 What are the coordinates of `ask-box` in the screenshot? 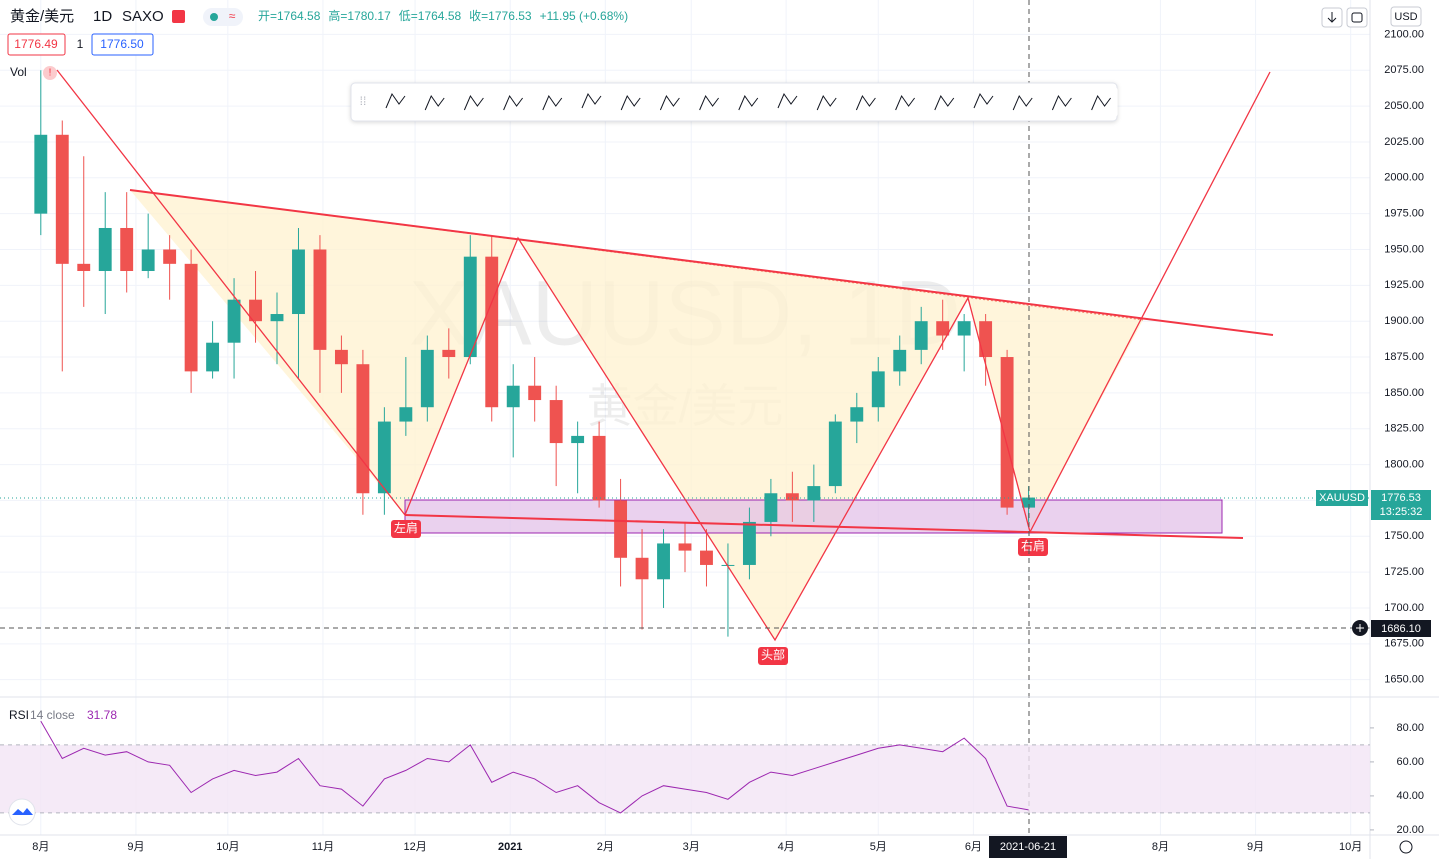 It's located at (122, 44).